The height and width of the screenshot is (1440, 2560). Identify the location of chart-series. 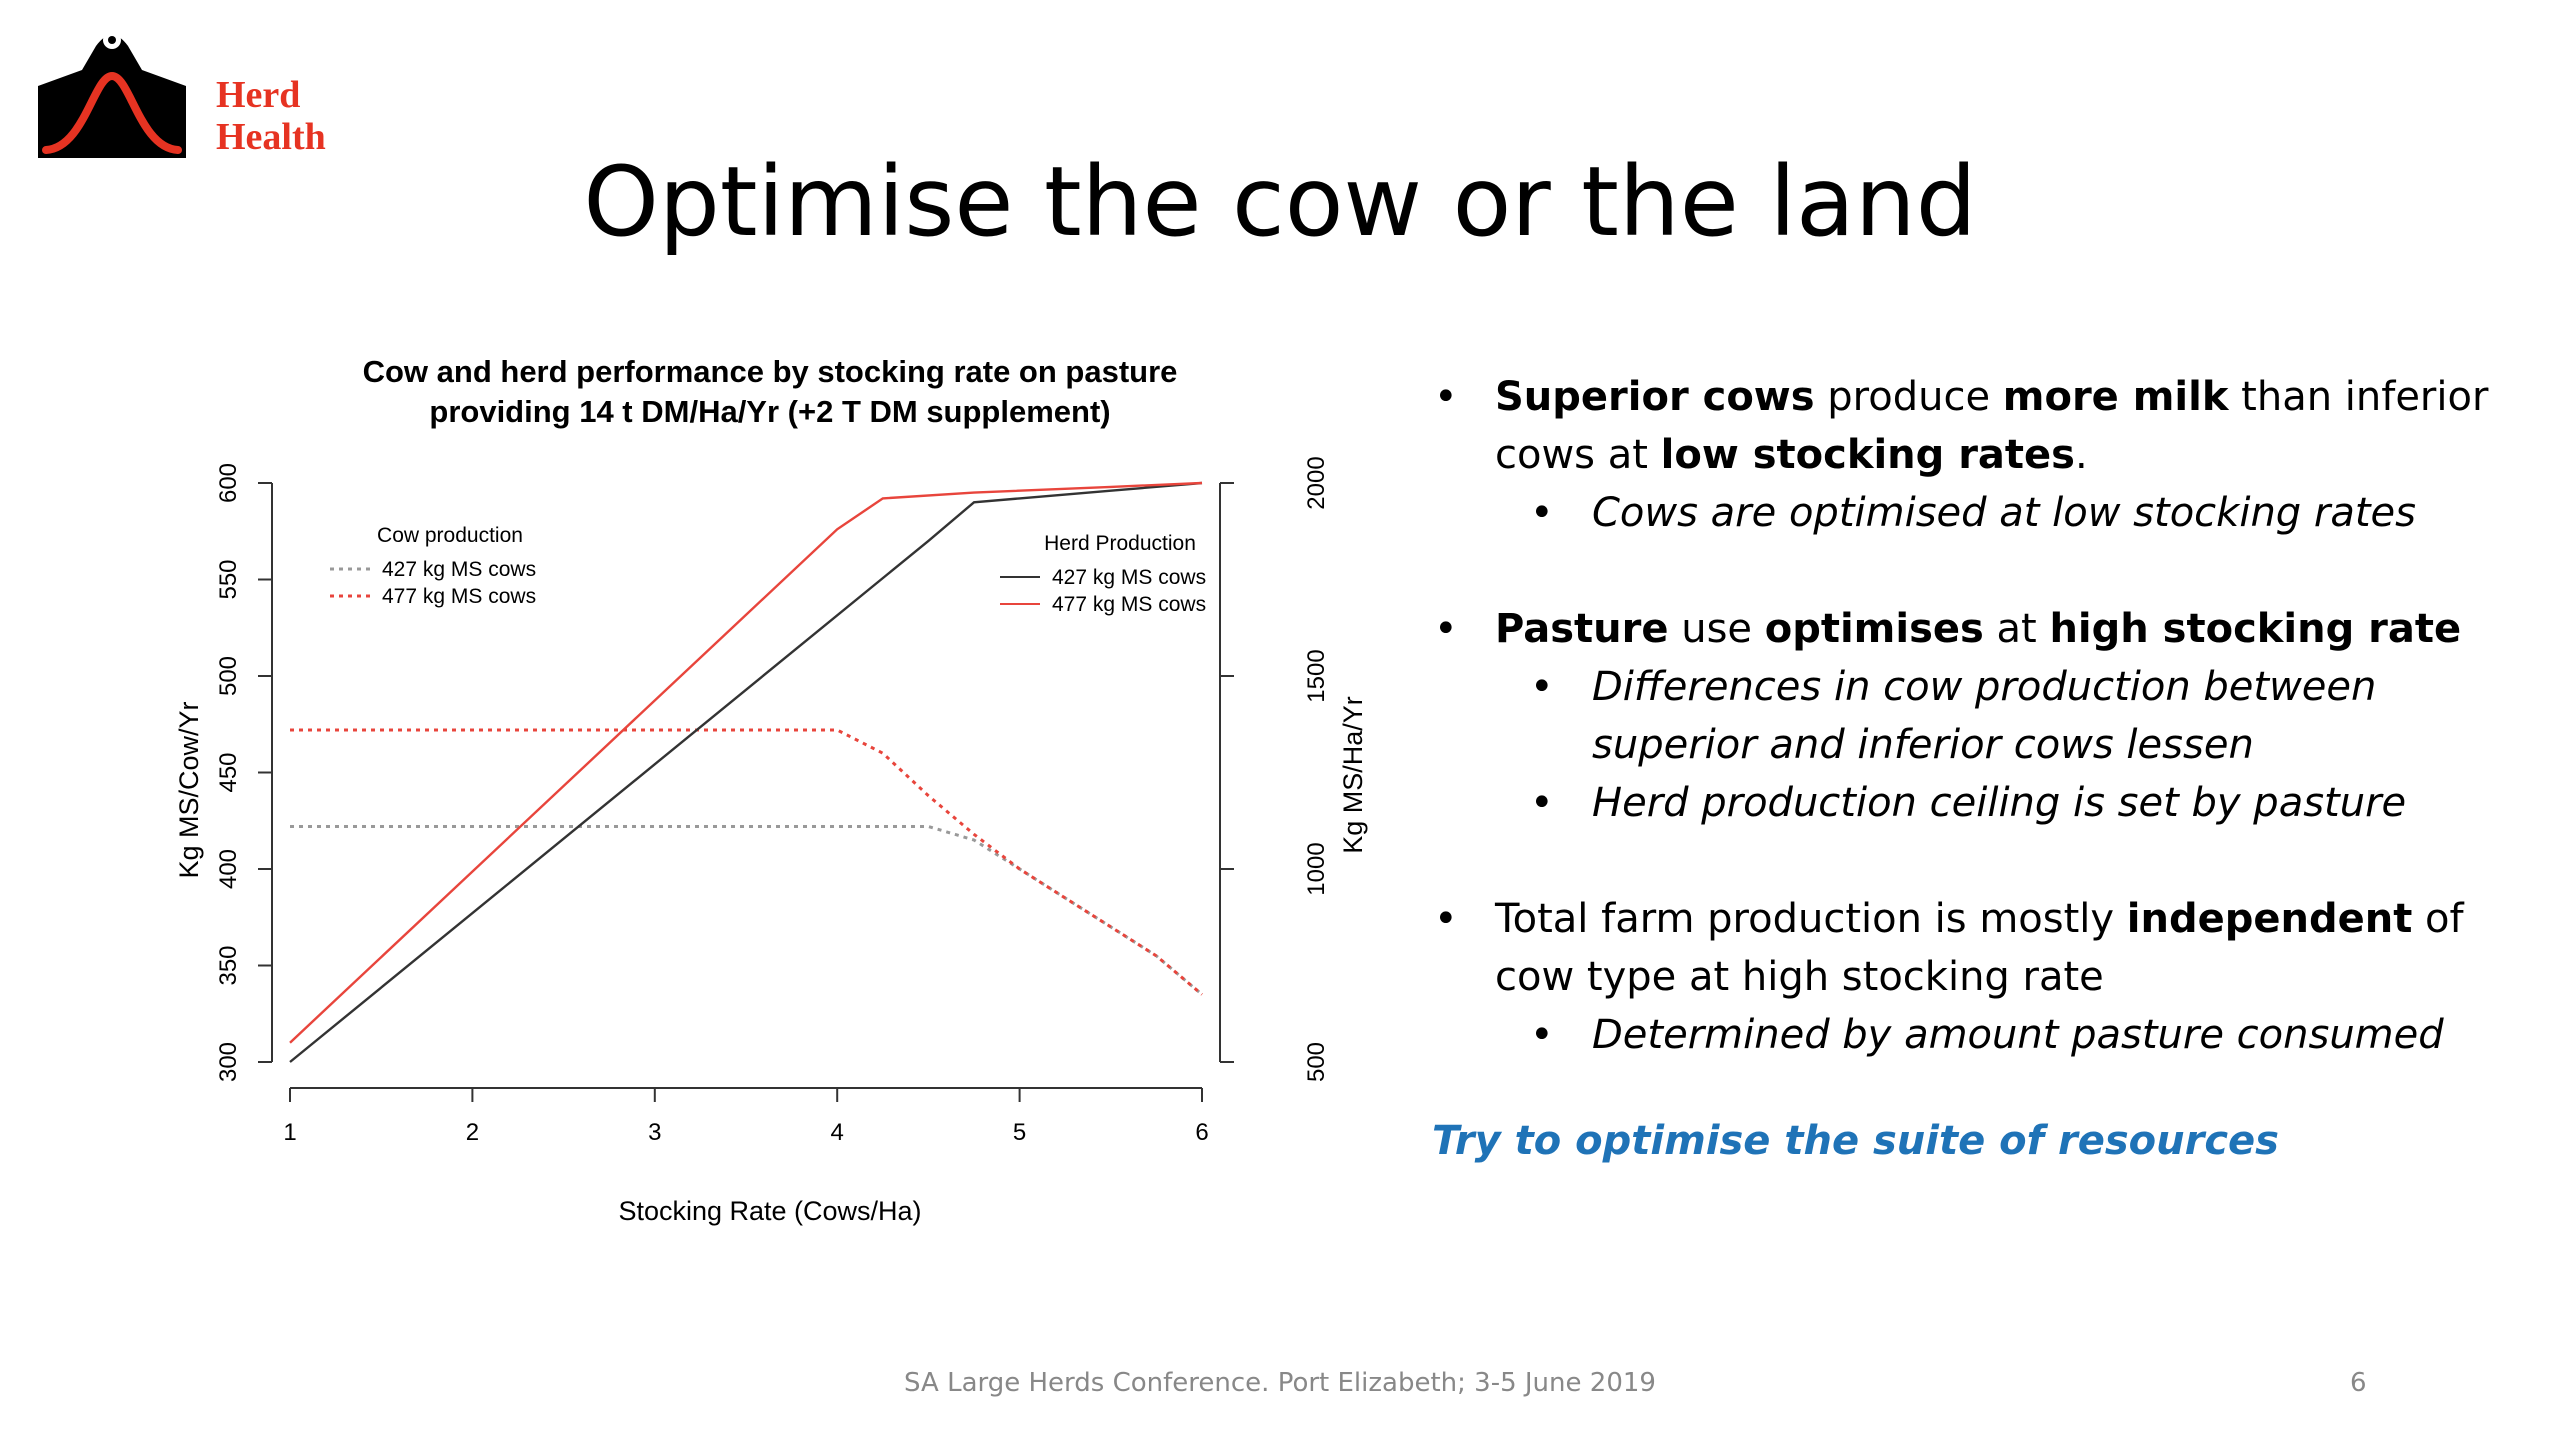
(746, 772).